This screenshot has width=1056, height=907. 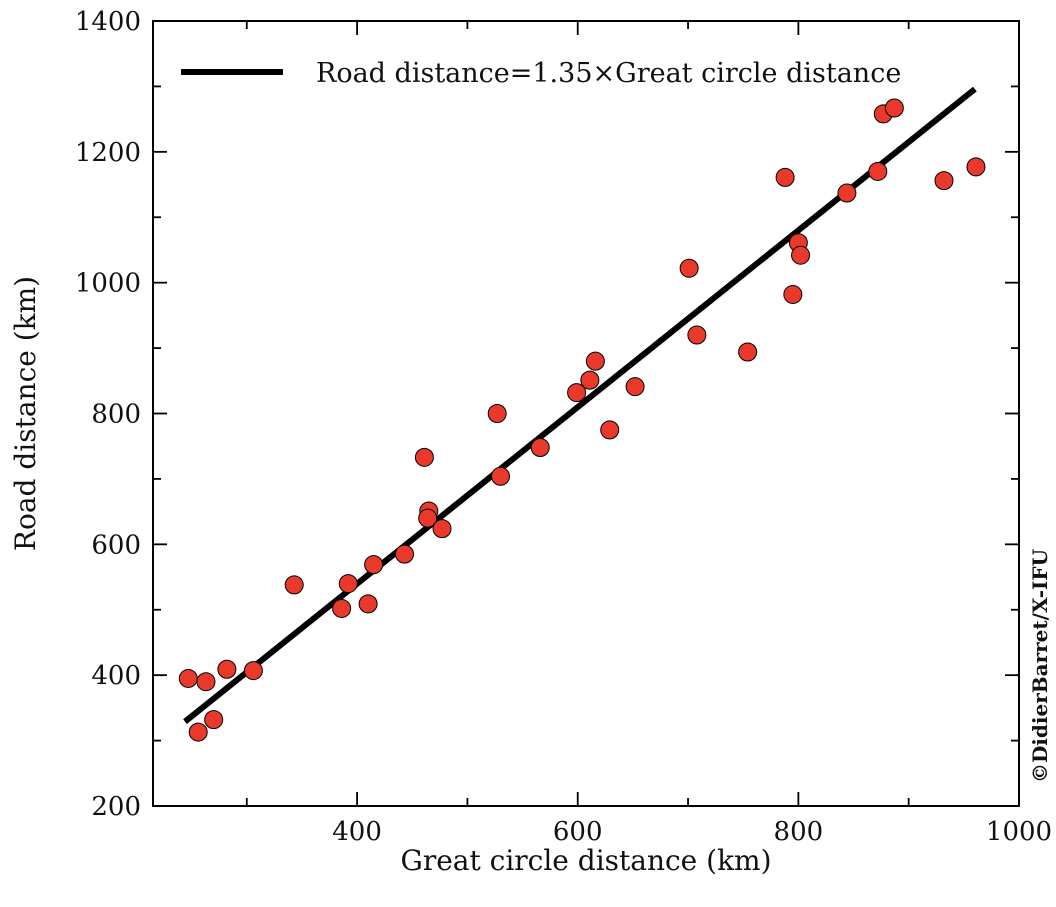 I want to click on y-tick-label: 1400, so click(x=108, y=22).